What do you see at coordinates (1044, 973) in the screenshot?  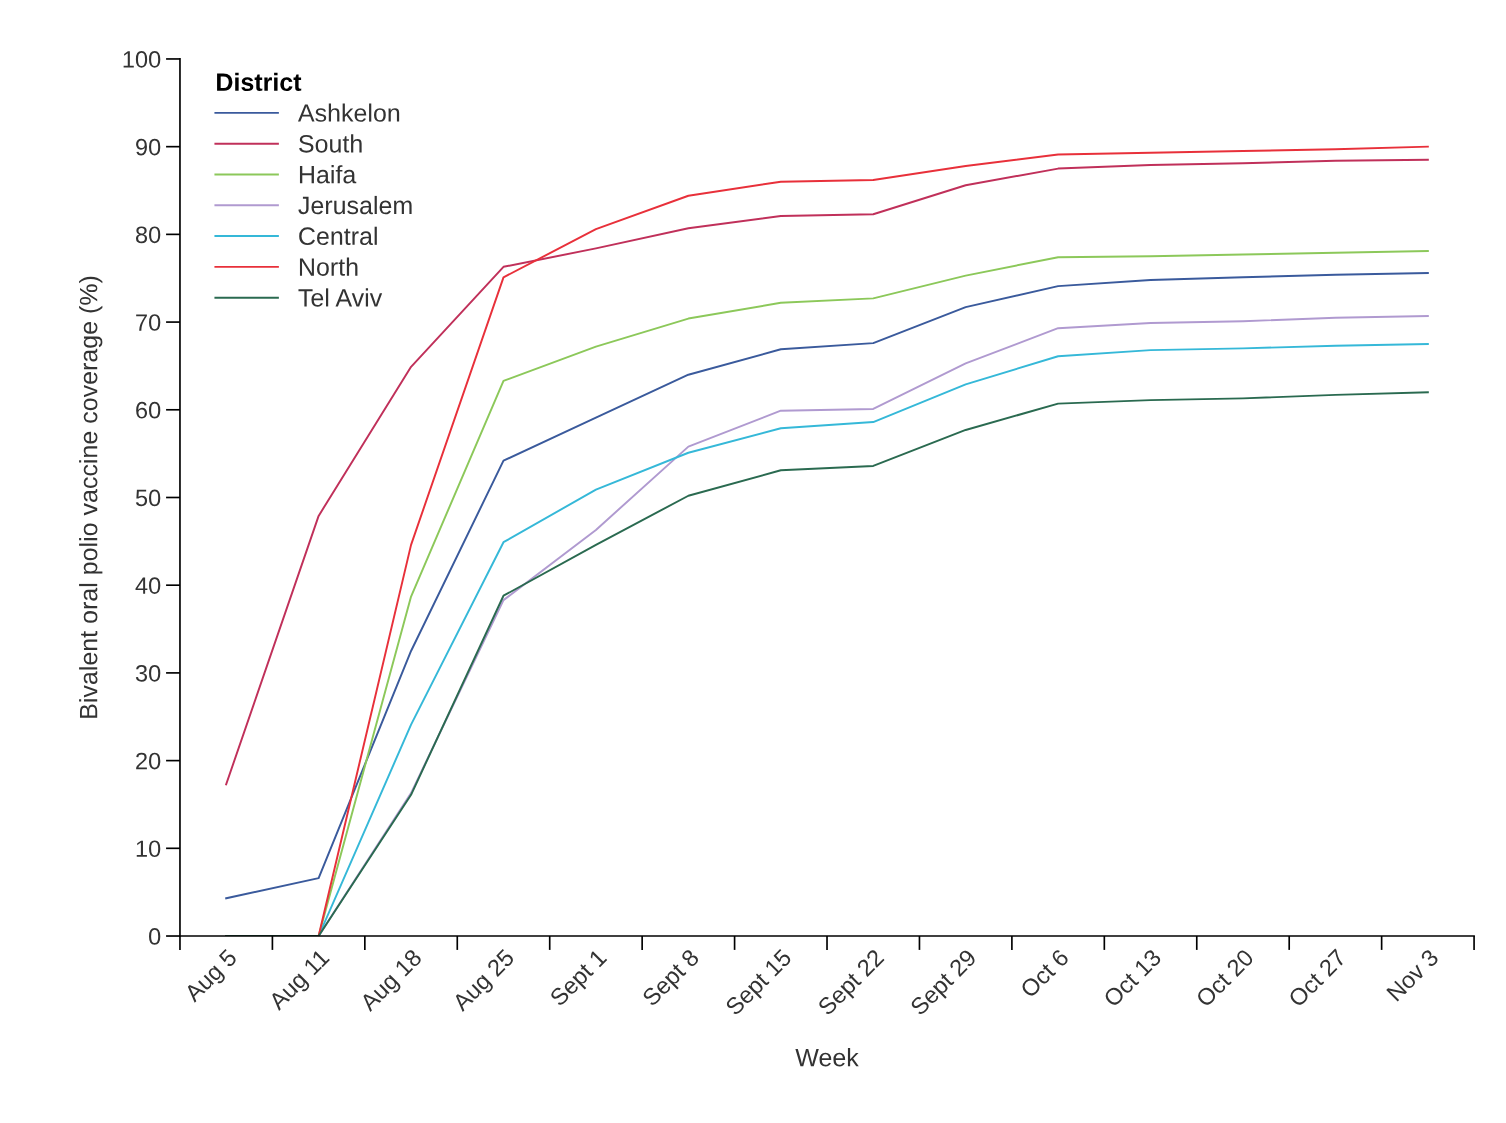 I see `x-tick-label: Oct 6` at bounding box center [1044, 973].